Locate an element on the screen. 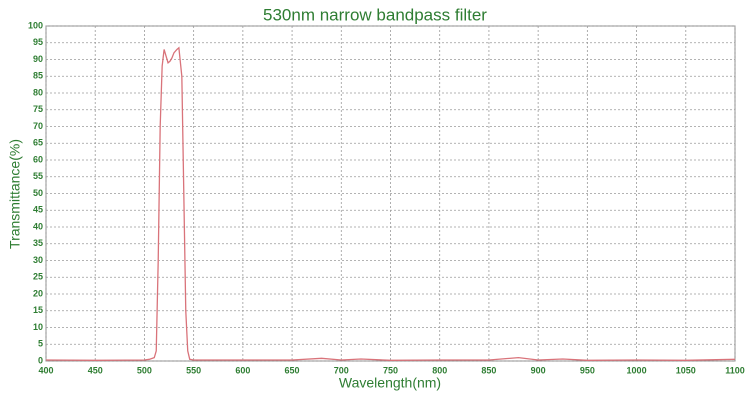 The image size is (750, 400). y-tick-label: 40 is located at coordinates (38, 226).